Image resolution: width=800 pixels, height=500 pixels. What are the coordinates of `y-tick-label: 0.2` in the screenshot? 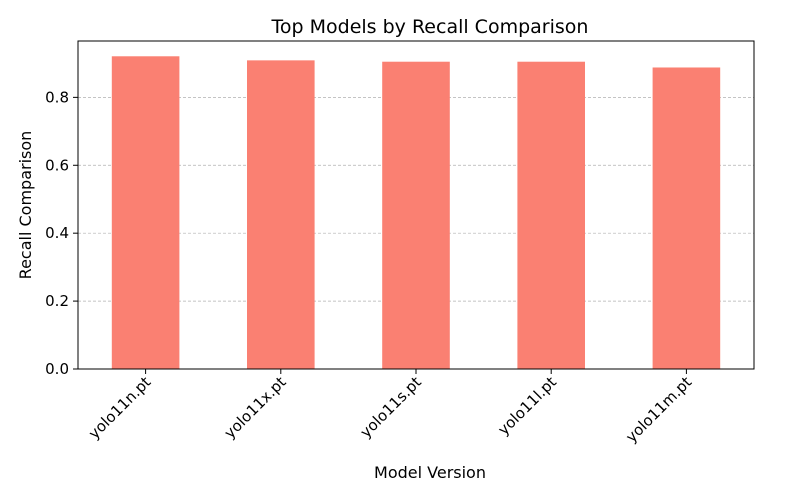 It's located at (57, 301).